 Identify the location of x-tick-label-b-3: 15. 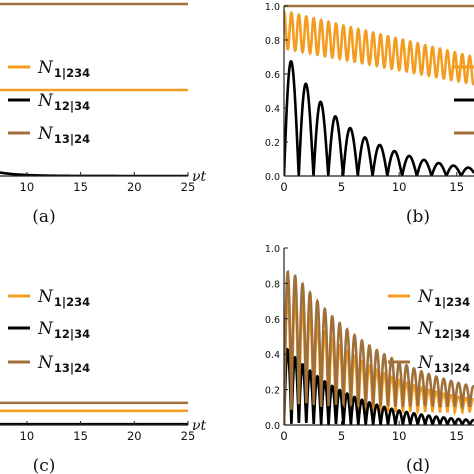
(456, 187).